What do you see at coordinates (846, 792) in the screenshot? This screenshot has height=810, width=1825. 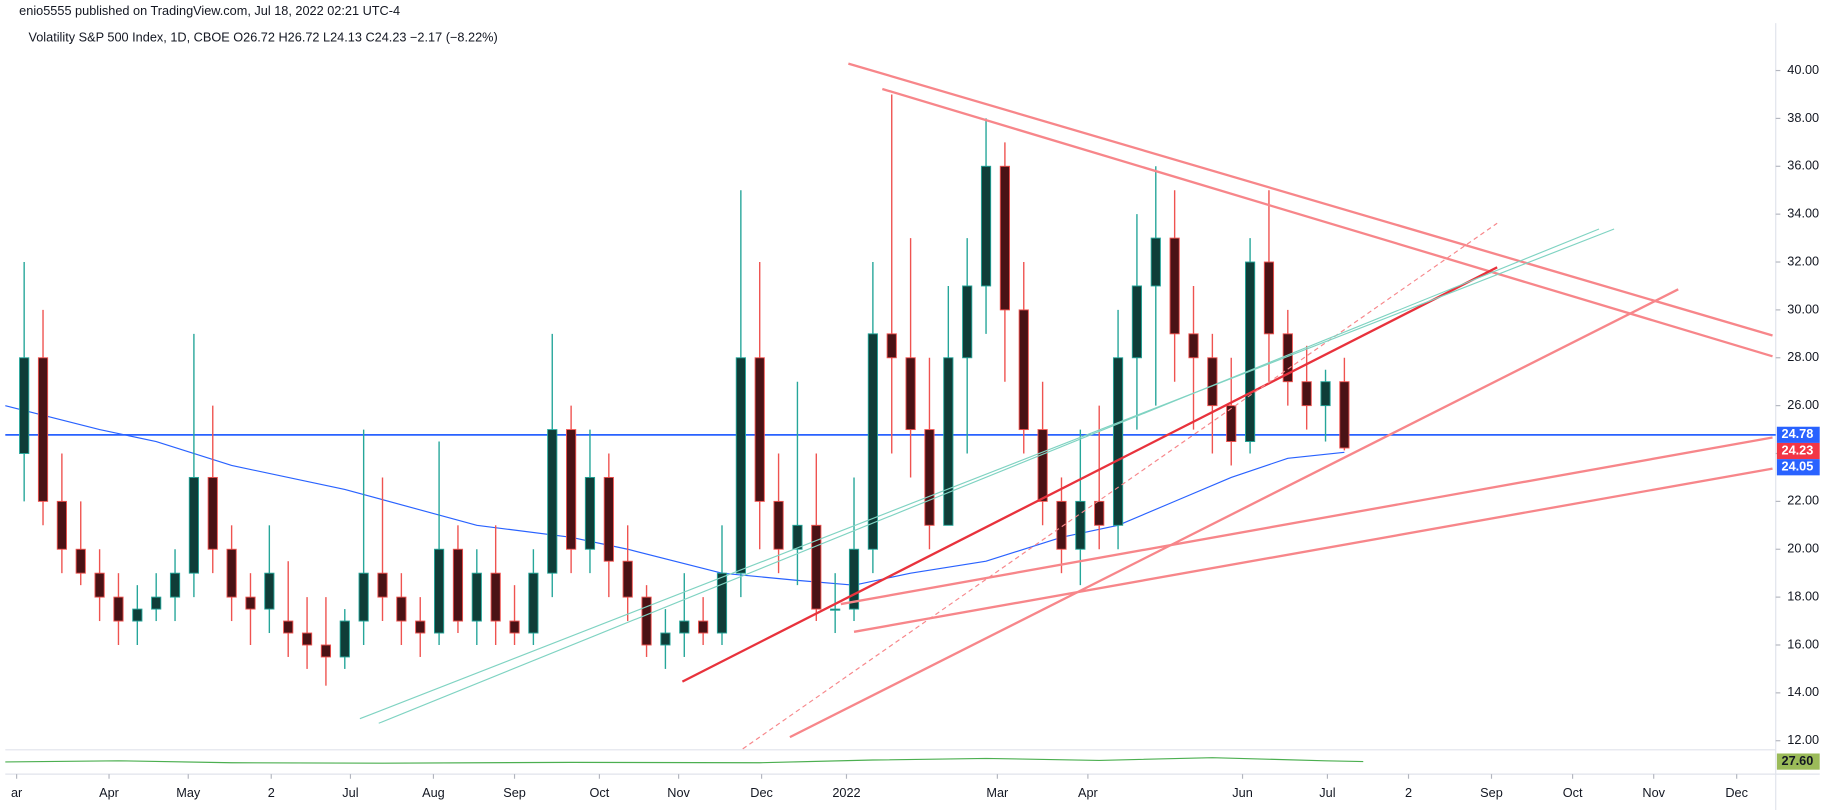 I see `x-tick-label: 2022` at bounding box center [846, 792].